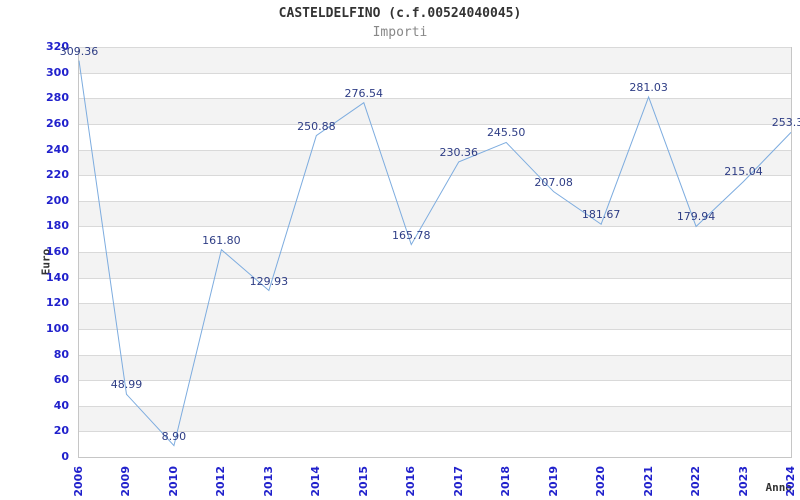 This screenshot has width=800, height=500. I want to click on data-point-label: 281.03, so click(648, 87).